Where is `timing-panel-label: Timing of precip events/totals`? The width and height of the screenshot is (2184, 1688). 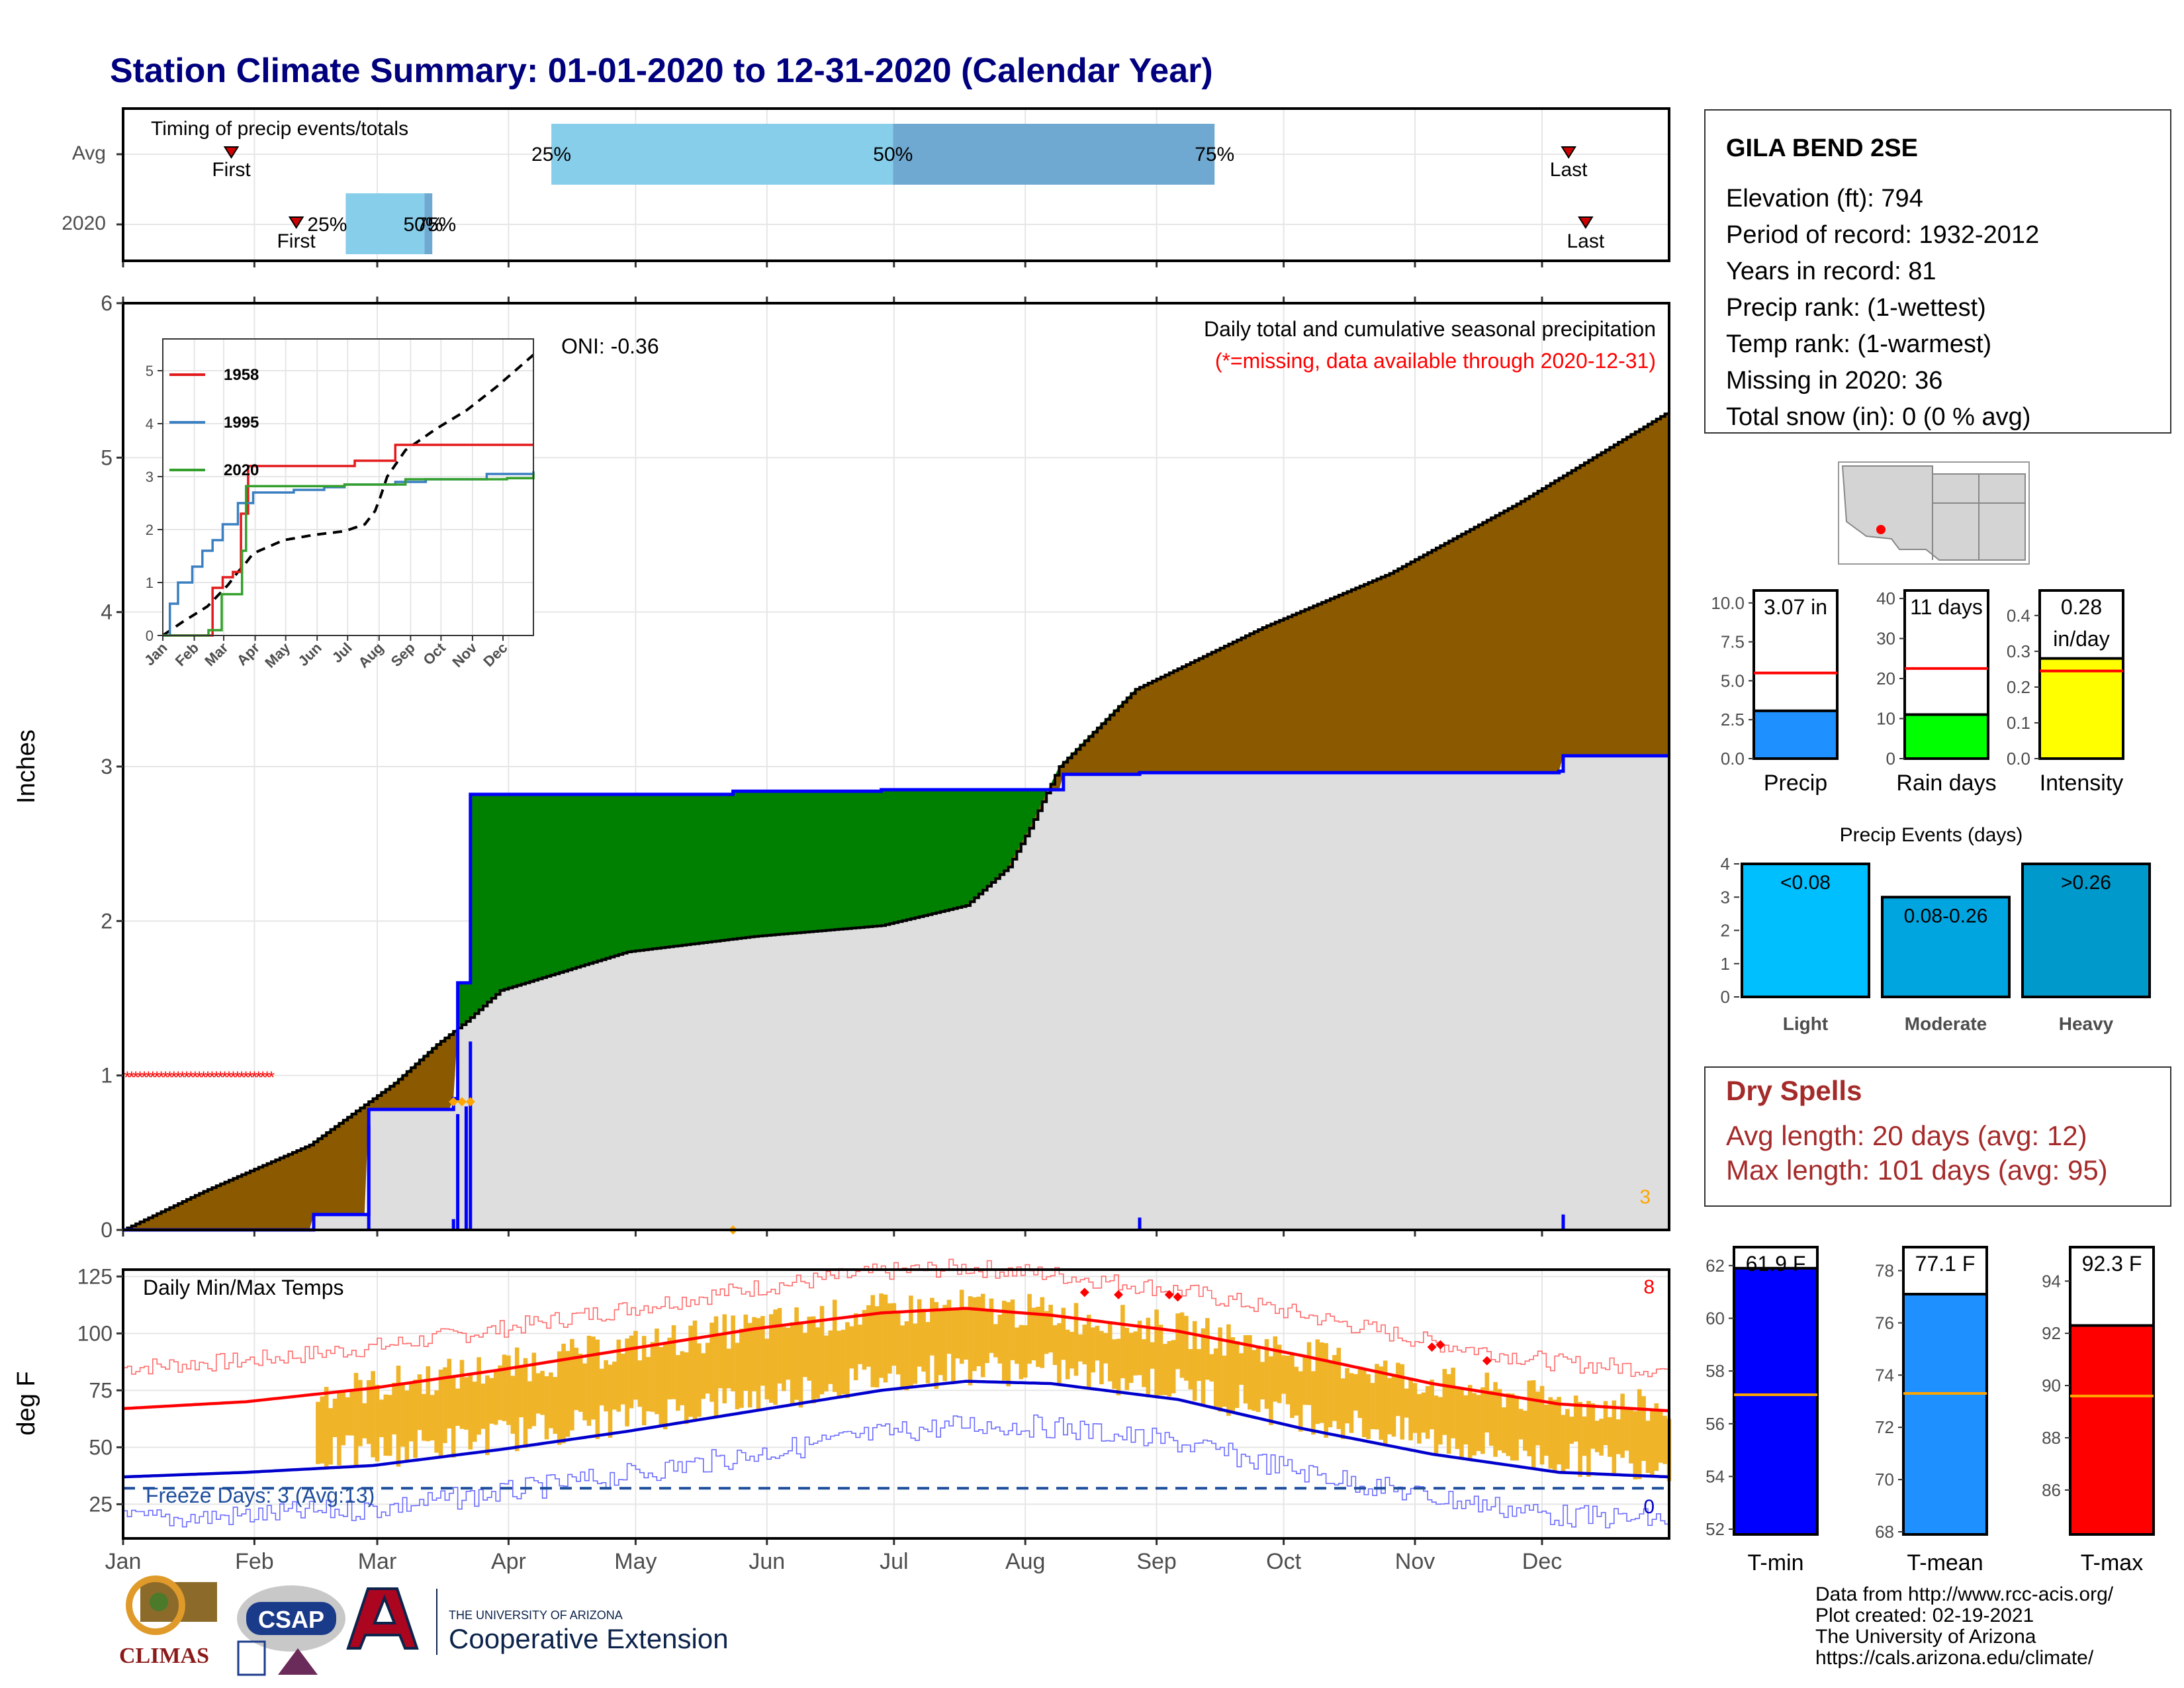 timing-panel-label: Timing of precip events/totals is located at coordinates (279, 129).